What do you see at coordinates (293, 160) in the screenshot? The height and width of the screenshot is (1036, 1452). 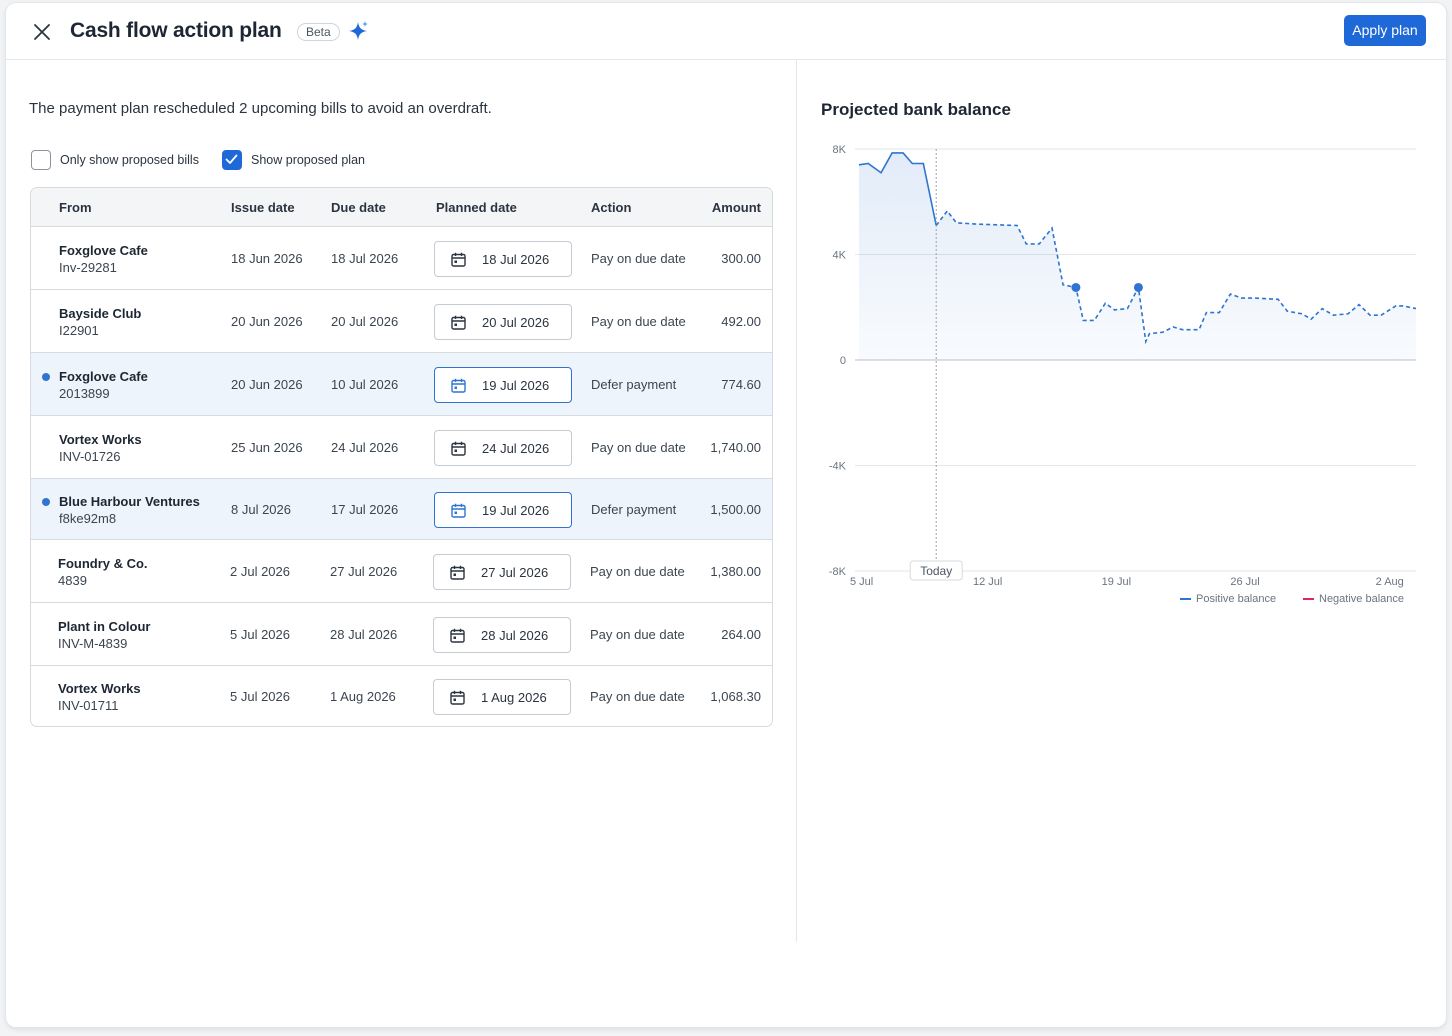 I see `show-plan-filter: Show proposed plan` at bounding box center [293, 160].